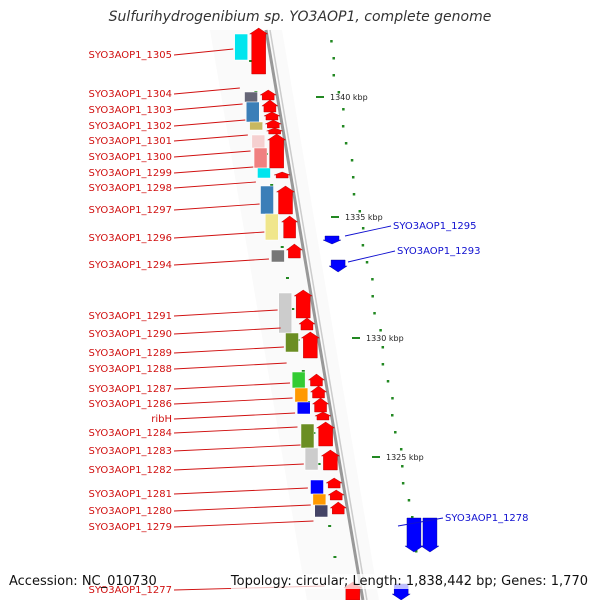  What do you see at coordinates (130, 238) in the screenshot?
I see `gene-label-left: SYO3AOP1_1296` at bounding box center [130, 238].